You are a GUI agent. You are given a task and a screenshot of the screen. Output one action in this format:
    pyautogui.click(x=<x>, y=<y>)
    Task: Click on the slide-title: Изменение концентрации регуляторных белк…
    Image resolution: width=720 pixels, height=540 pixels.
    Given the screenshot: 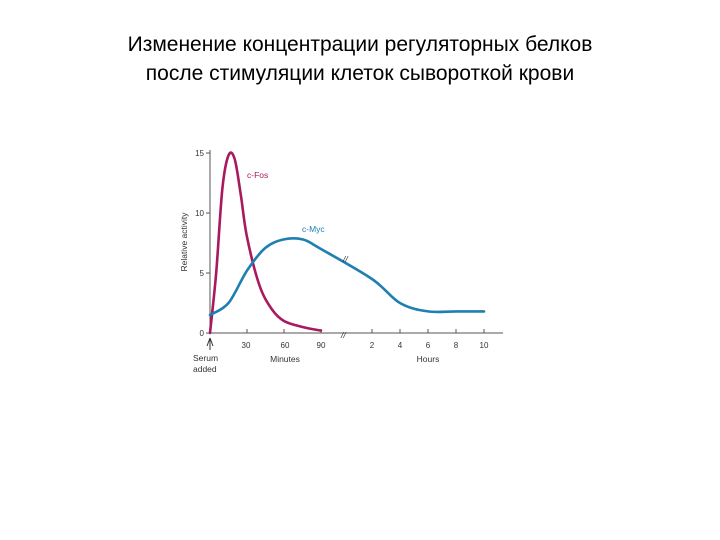 What is the action you would take?
    pyautogui.click(x=360, y=59)
    